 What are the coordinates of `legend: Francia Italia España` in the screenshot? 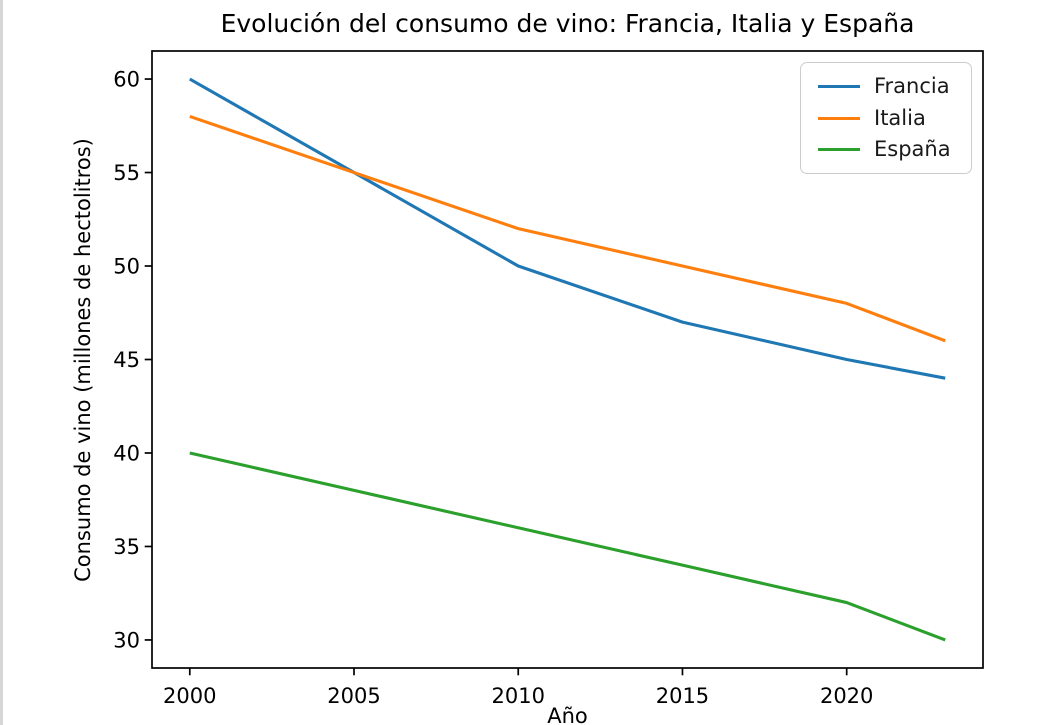 It's located at (886, 118).